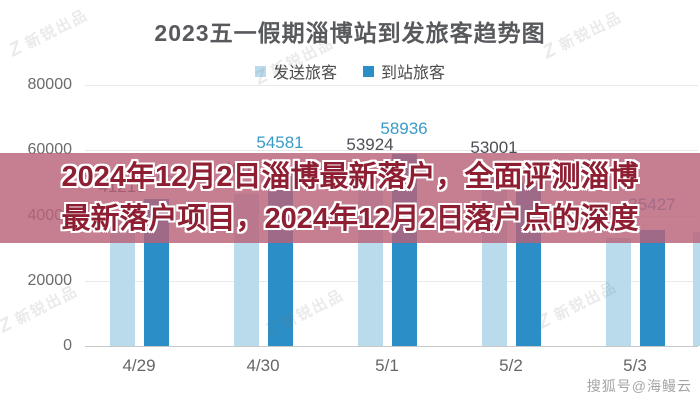 The width and height of the screenshot is (700, 400). Describe the element at coordinates (391, 346) in the screenshot. I see `x-axis-line` at that location.